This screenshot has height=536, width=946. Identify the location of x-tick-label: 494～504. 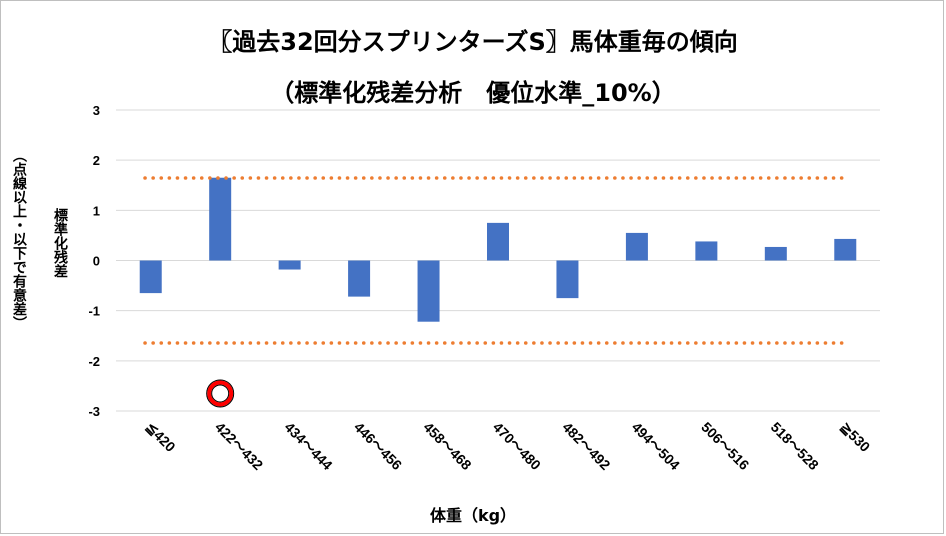
(656, 446).